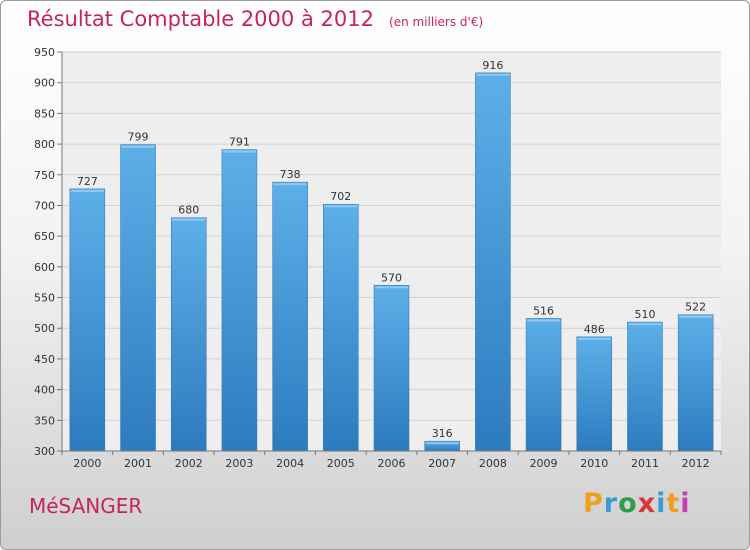 This screenshot has width=750, height=550. What do you see at coordinates (86, 506) in the screenshot?
I see `town-name: MéSANGER` at bounding box center [86, 506].